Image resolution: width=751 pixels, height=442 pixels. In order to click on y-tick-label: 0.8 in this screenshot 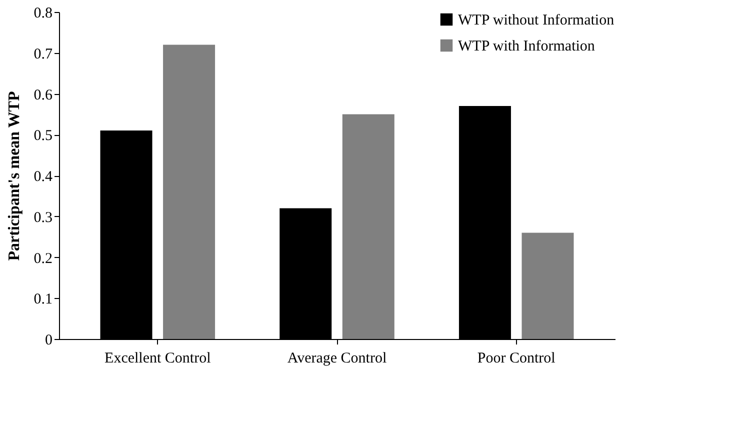, I will do `click(43, 14)`.